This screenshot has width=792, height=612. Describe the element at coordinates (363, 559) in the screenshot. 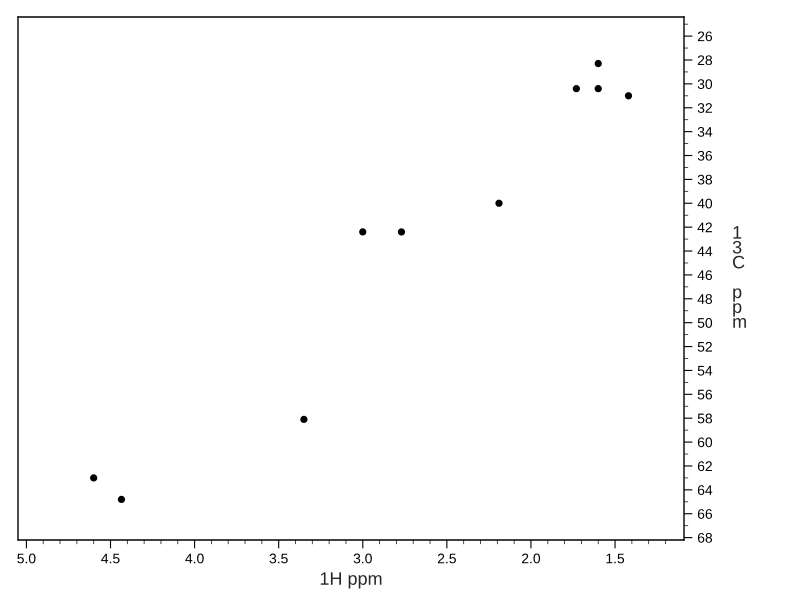

I see `x-tick-label: 3.0` at that location.